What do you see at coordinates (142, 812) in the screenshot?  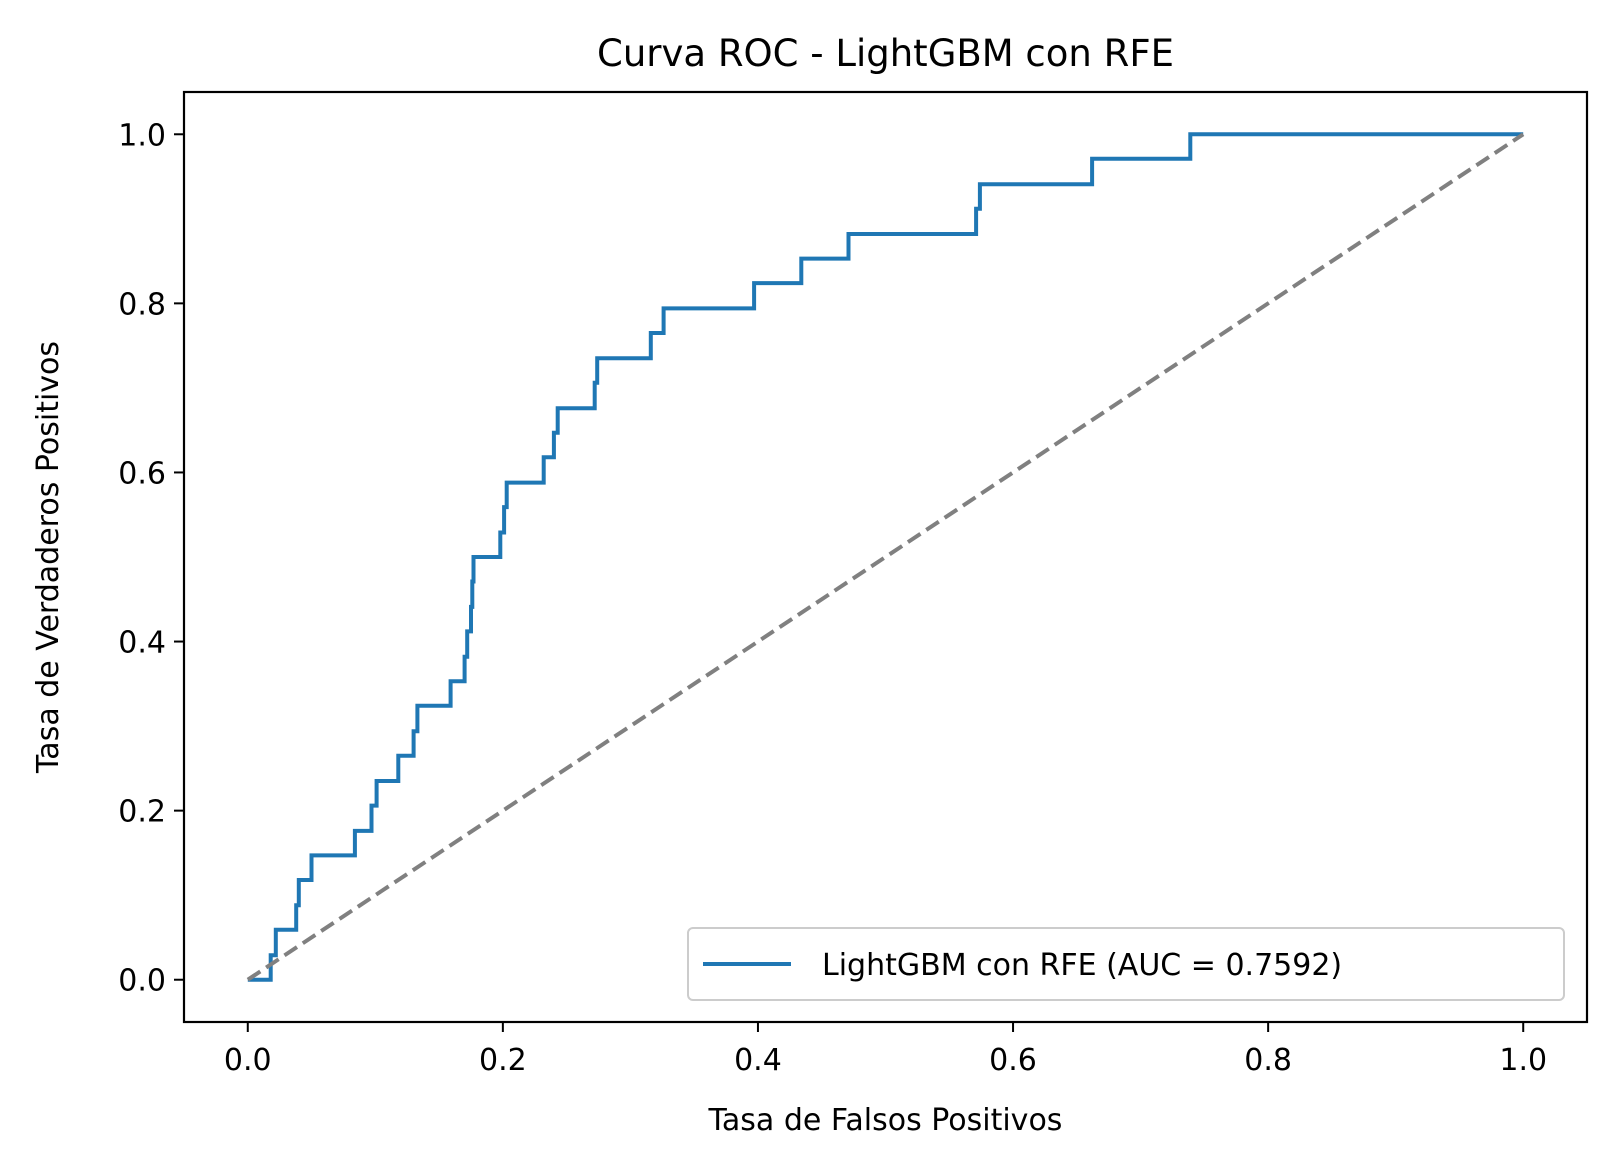 I see `y-tick-label: 0.2` at bounding box center [142, 812].